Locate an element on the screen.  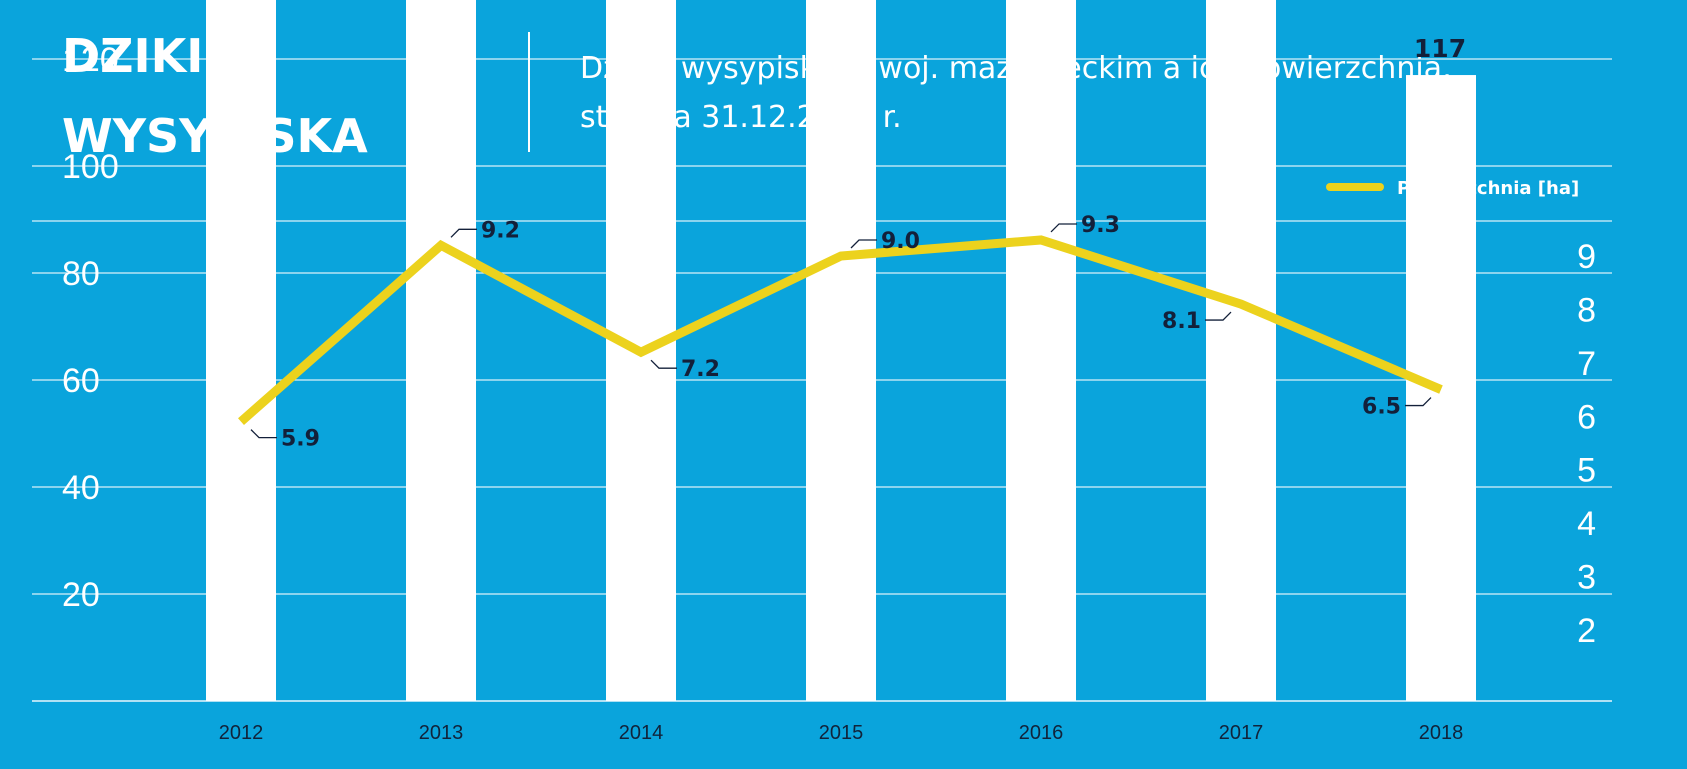
leader-line-2014 is located at coordinates (663, 364).